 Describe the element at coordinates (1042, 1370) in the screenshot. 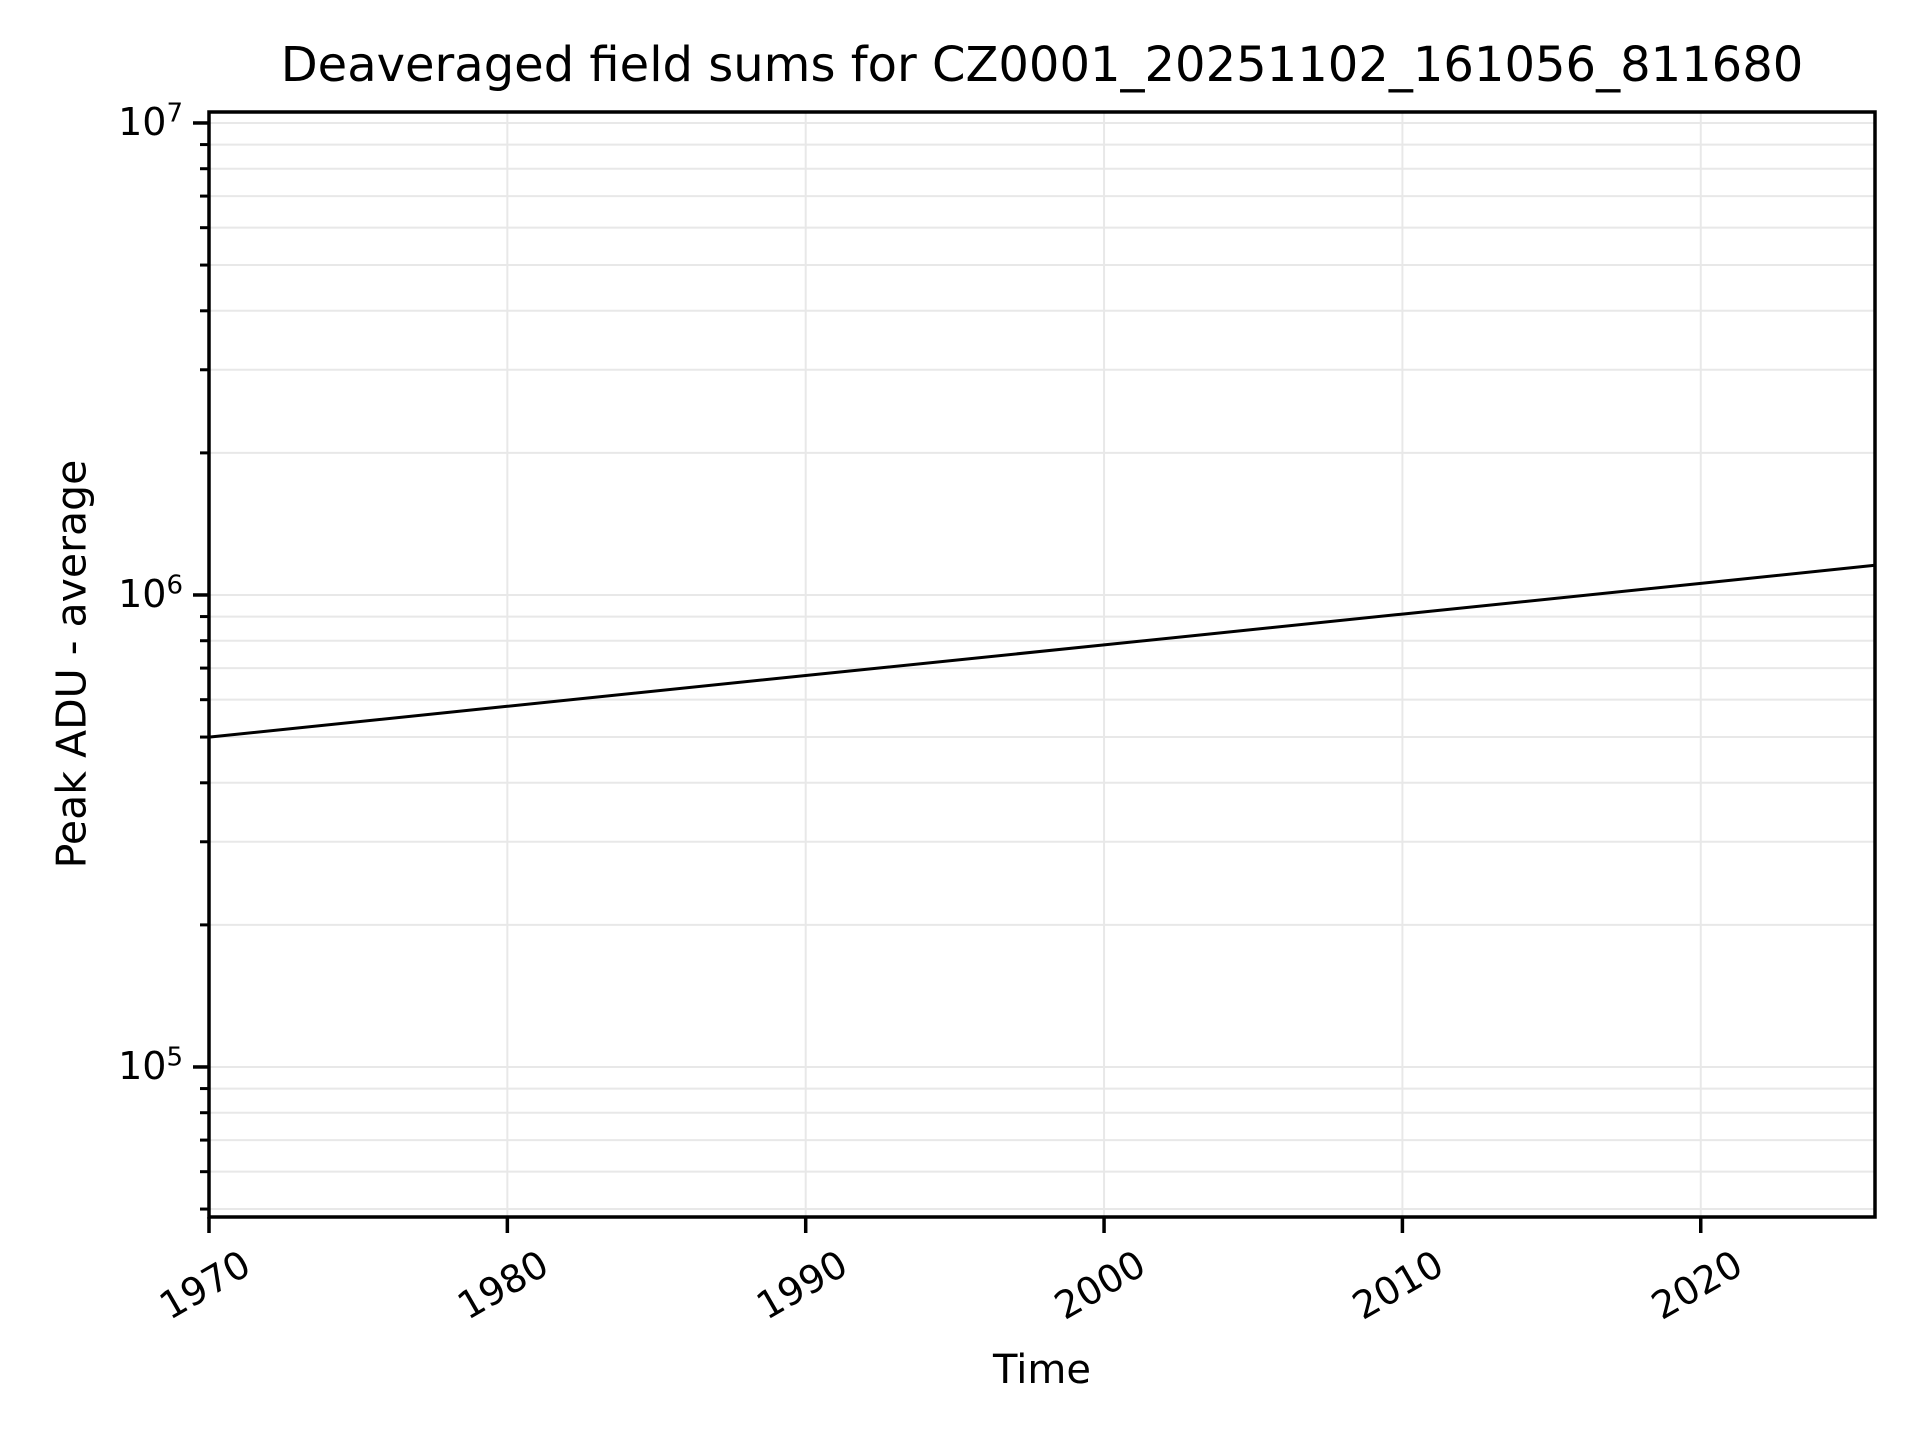

I see `x-axis-label: Time` at that location.